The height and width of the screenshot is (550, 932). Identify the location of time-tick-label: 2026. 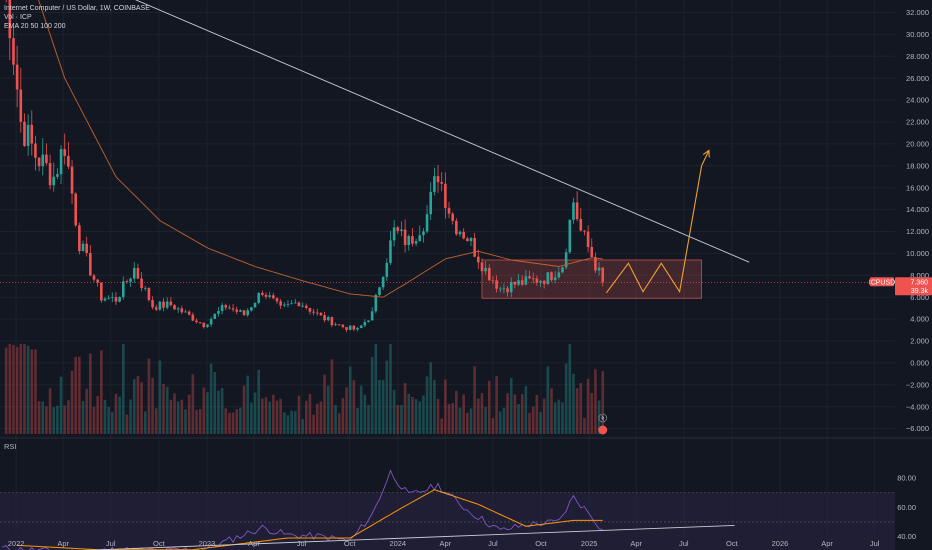
(780, 543).